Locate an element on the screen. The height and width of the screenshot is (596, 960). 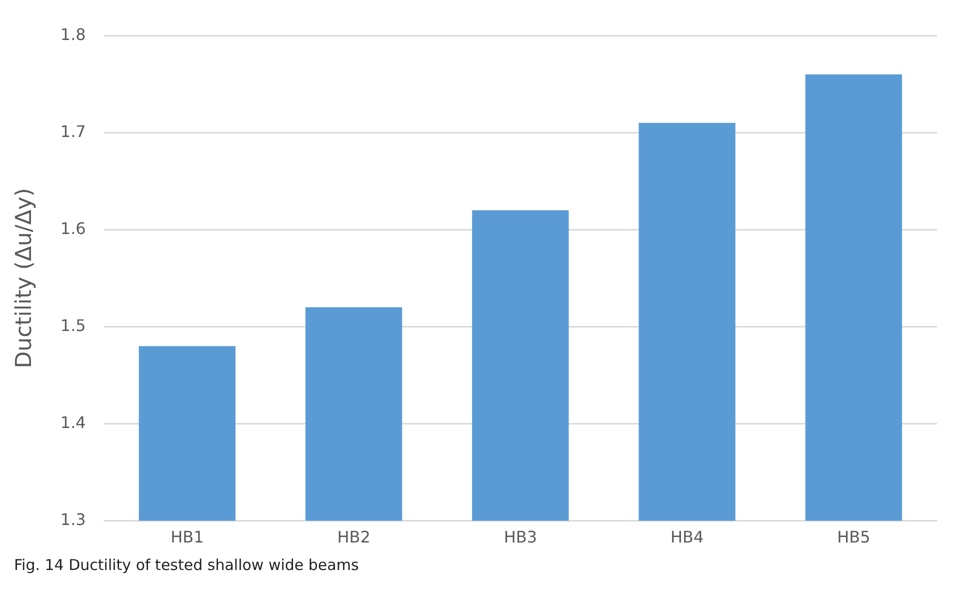
y-axis-title: Ductility (Δu/Δy) is located at coordinates (24, 278).